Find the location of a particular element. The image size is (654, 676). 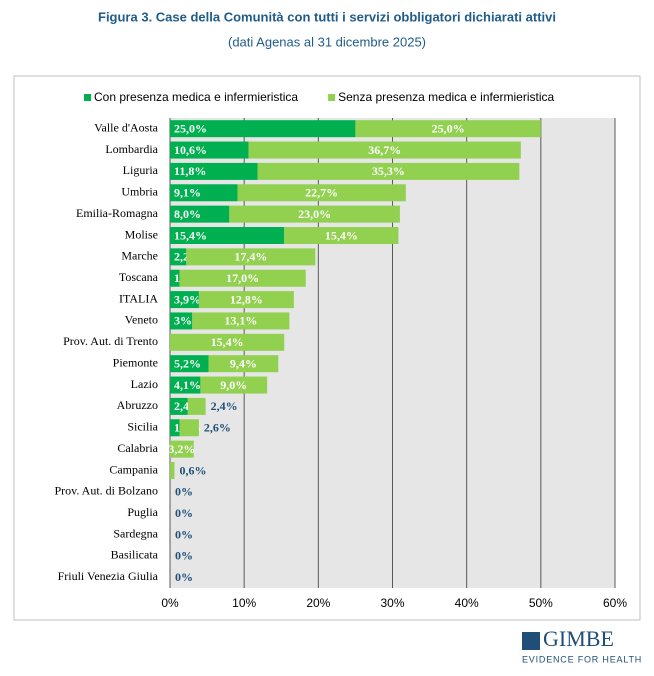

y-tick-label: Marche is located at coordinates (139, 256).